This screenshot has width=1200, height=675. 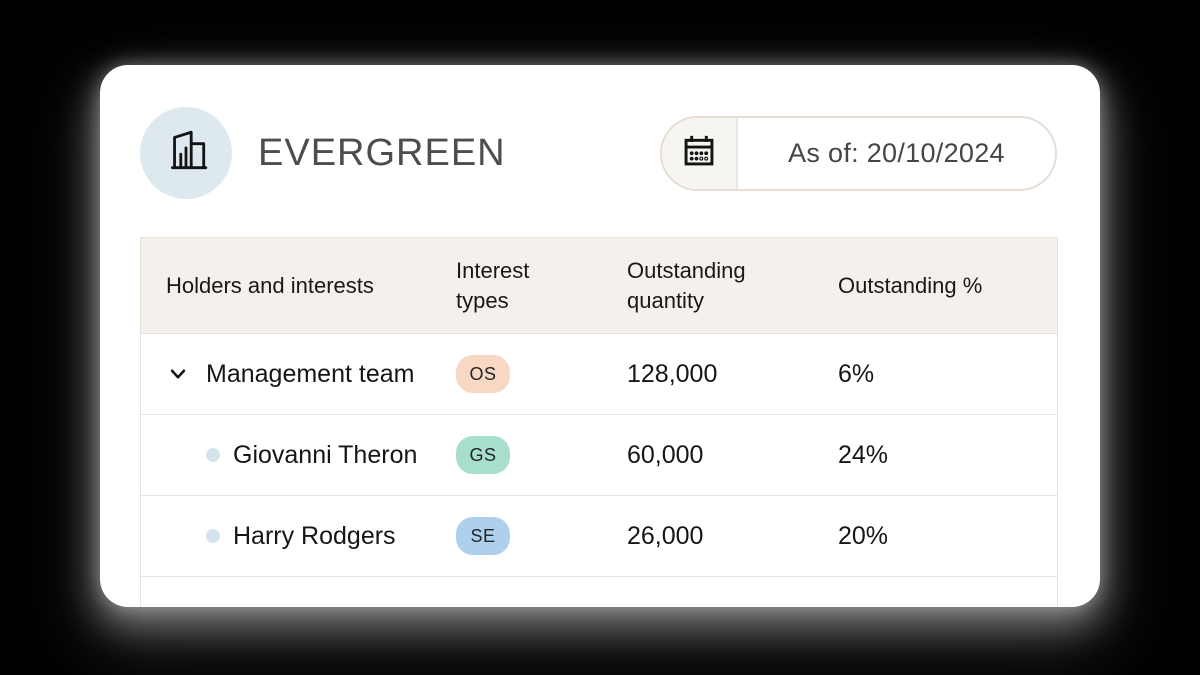 I want to click on holder-name: Management team, so click(x=310, y=373).